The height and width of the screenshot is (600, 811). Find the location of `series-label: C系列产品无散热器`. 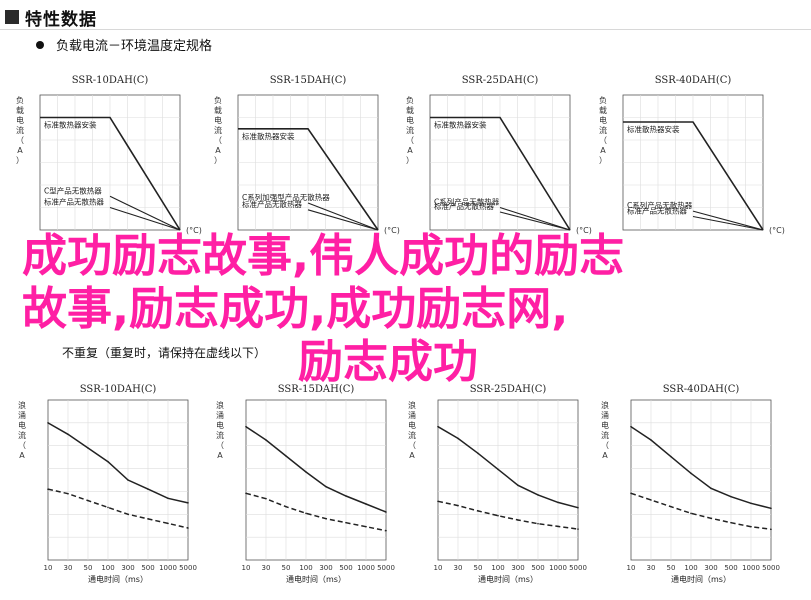

series-label: C系列产品无散热器 is located at coordinates (660, 205).